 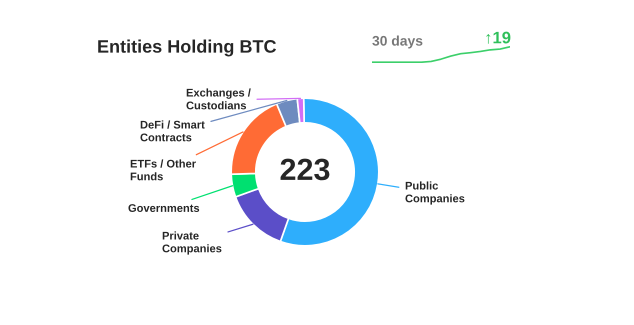 I want to click on text: ↑19, so click(x=498, y=38).